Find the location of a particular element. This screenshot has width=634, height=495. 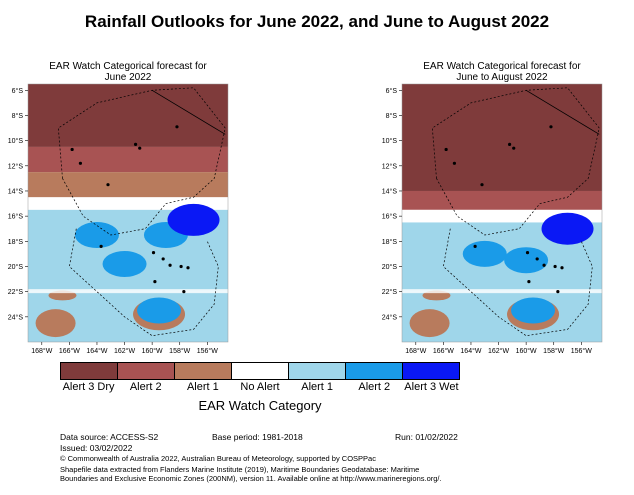

legend-swatch-no-alert is located at coordinates (260, 371).